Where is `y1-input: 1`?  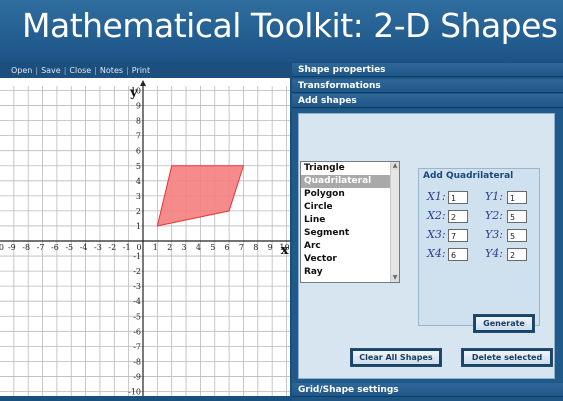 y1-input: 1 is located at coordinates (517, 197).